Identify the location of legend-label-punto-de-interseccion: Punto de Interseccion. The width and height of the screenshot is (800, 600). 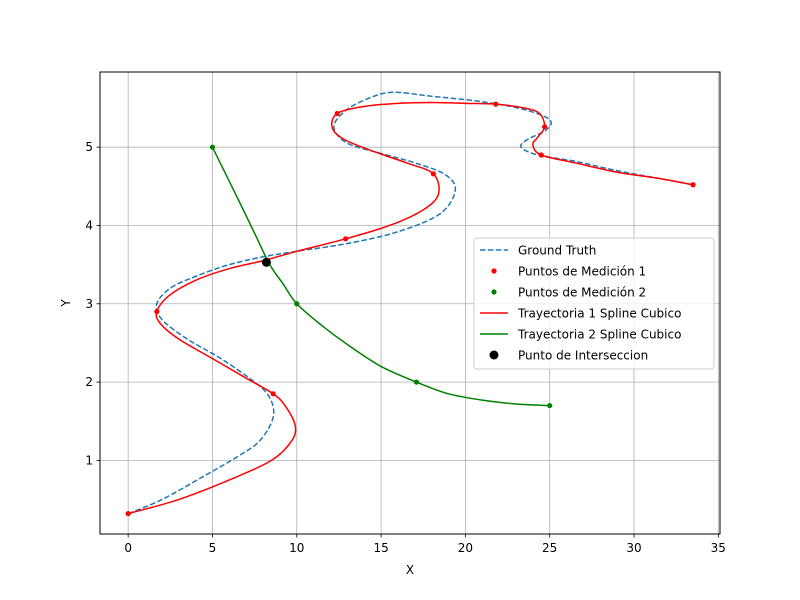
(583, 356).